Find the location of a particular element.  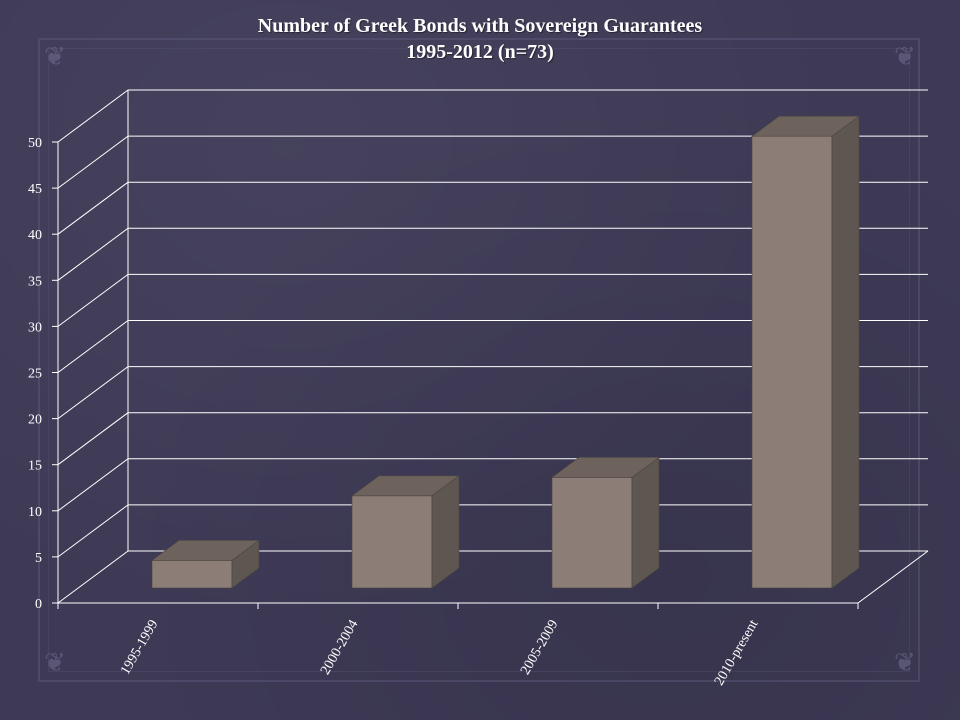

y-tick-label: 10 is located at coordinates (35, 512).